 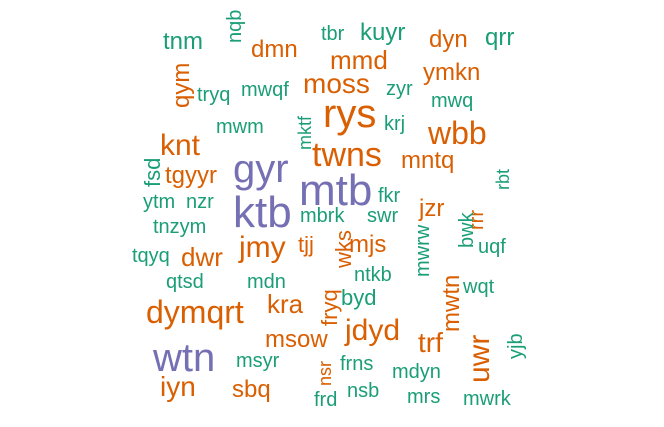 I want to click on cloud-word-tryq: tryq, so click(x=213, y=95).